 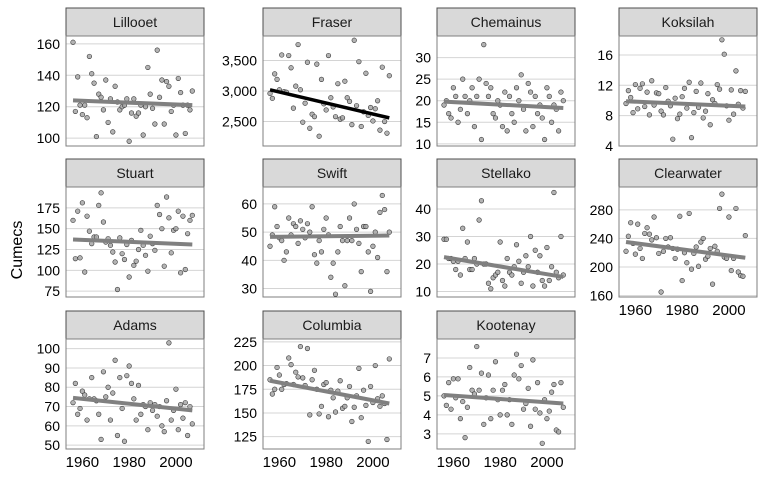 I want to click on plot-area, so click(x=135, y=394).